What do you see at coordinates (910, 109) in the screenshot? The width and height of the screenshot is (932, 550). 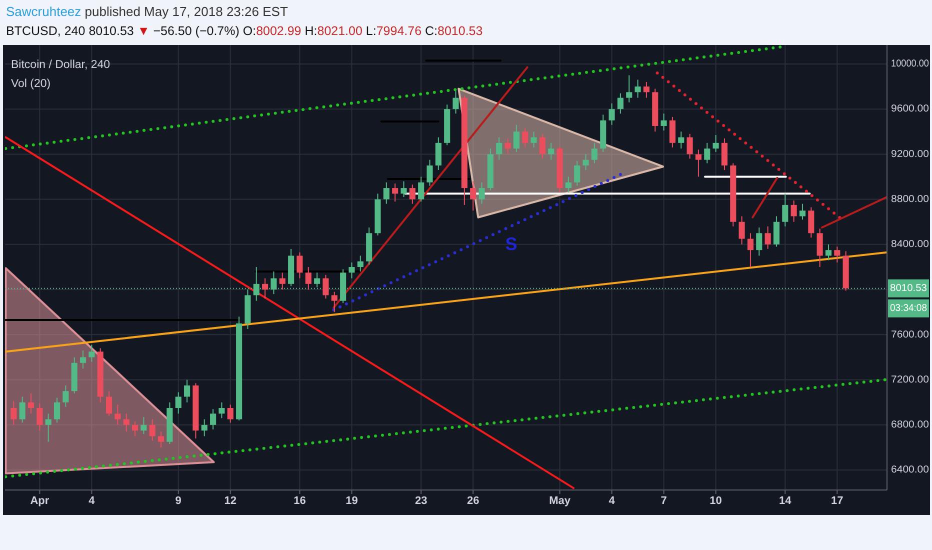 I see `y-tick-label: 9600.00` at bounding box center [910, 109].